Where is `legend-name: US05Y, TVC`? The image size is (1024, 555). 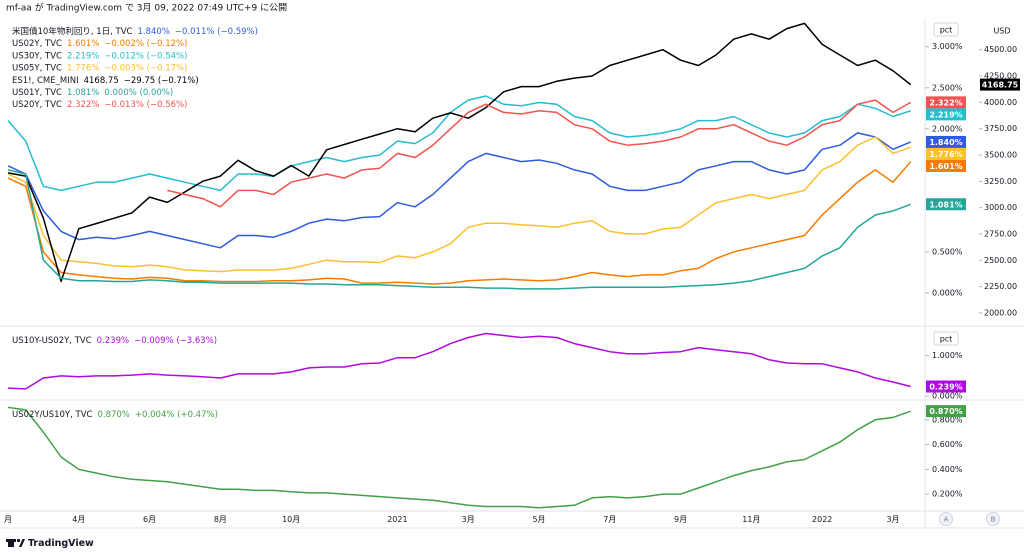 legend-name: US05Y, TVC is located at coordinates (37, 68).